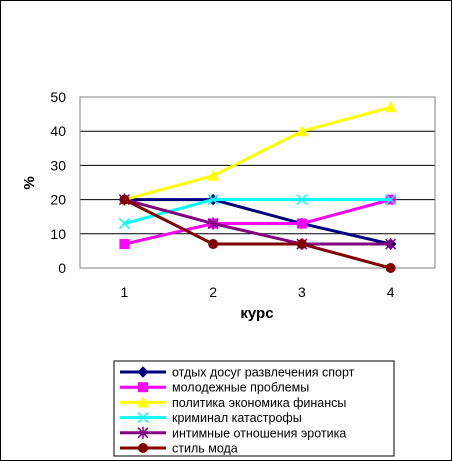 The width and height of the screenshot is (452, 461). I want to click on y-tick-label: 30, so click(58, 165).